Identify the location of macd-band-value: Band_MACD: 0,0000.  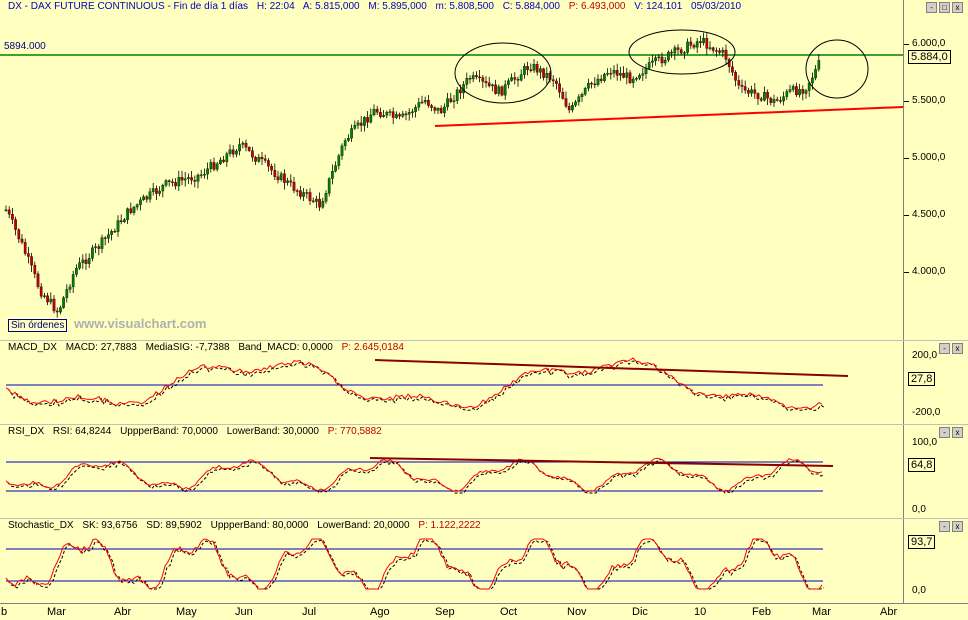
(285, 347).